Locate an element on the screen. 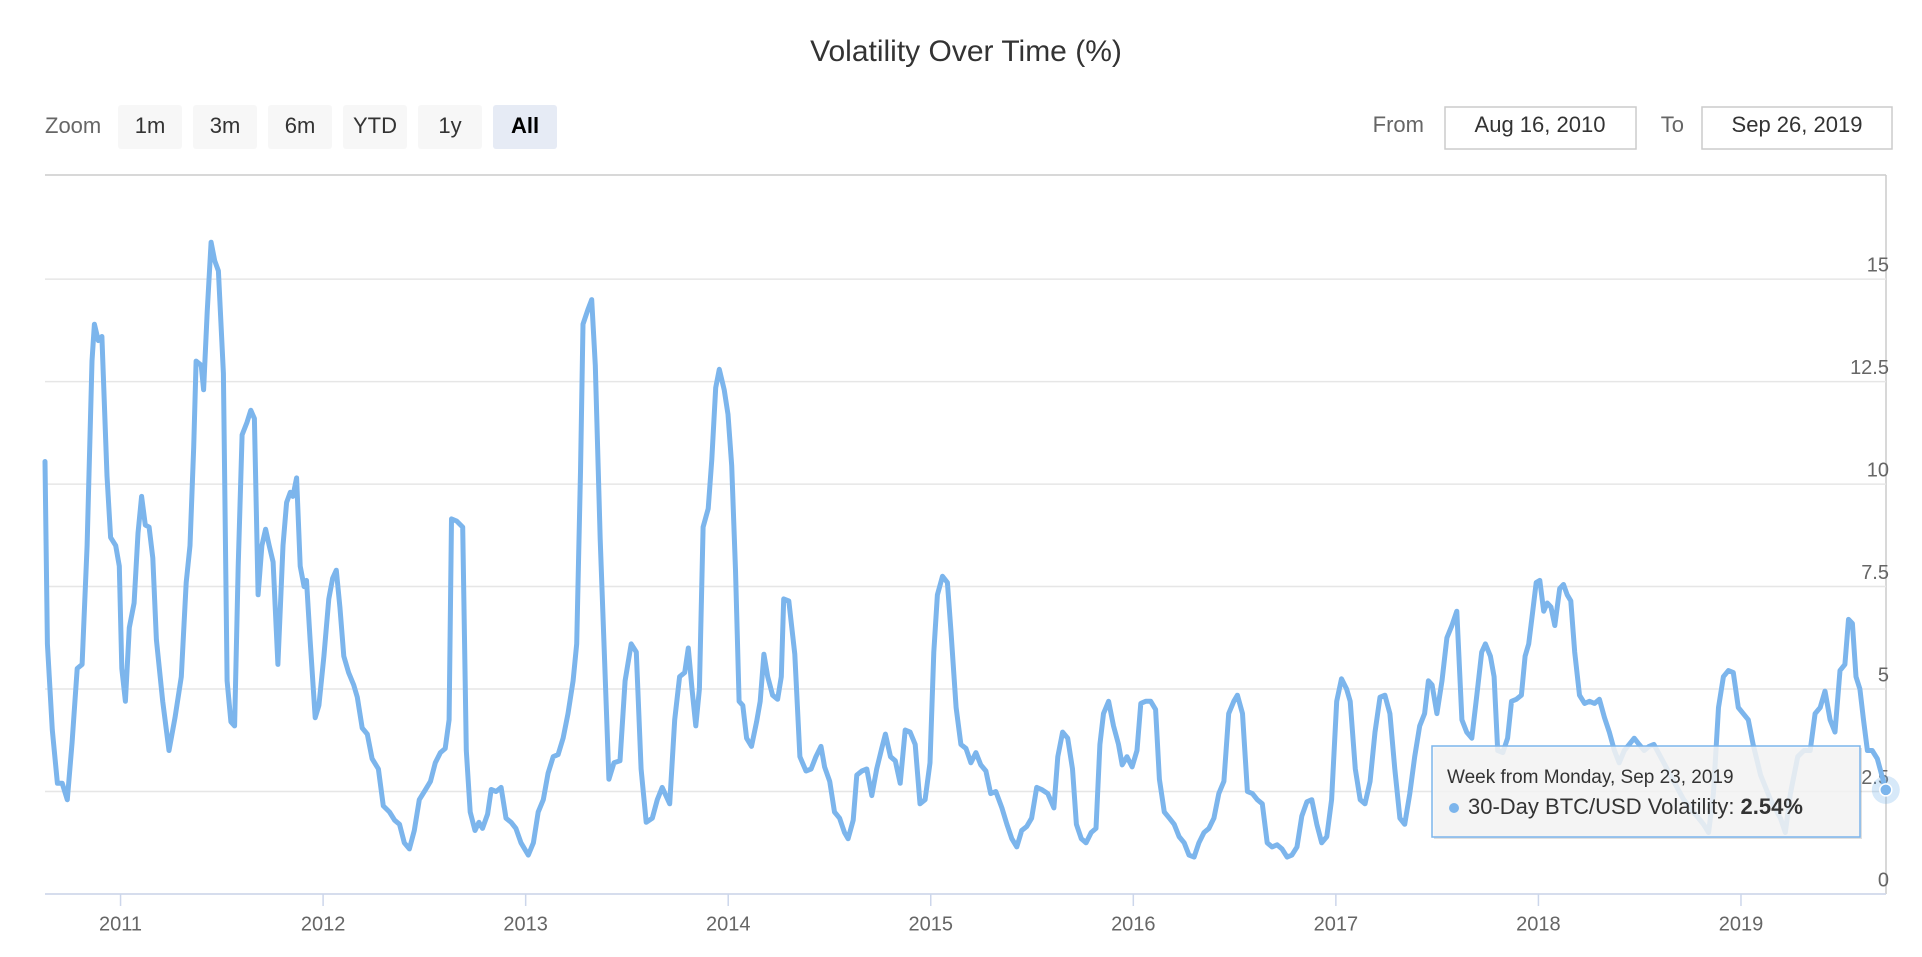 The width and height of the screenshot is (1922, 957). from-input is located at coordinates (1540, 128).